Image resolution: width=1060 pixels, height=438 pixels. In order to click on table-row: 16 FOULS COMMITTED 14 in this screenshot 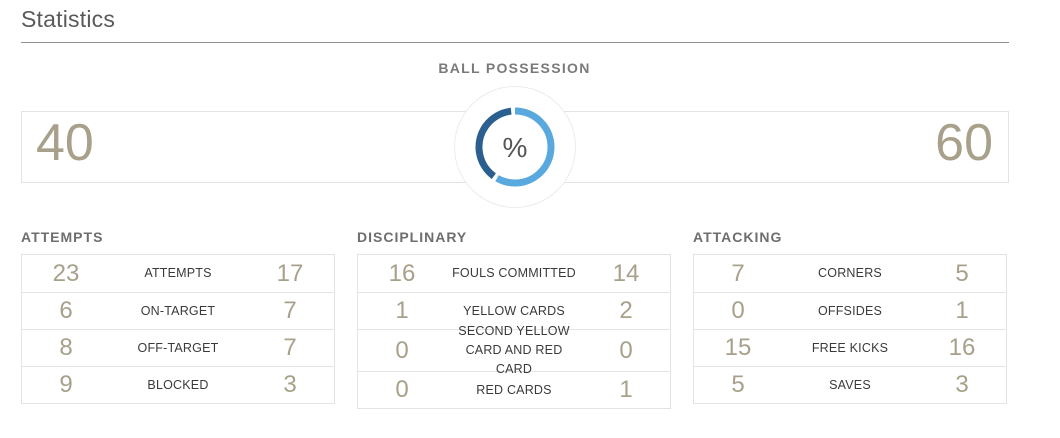, I will do `click(514, 273)`.